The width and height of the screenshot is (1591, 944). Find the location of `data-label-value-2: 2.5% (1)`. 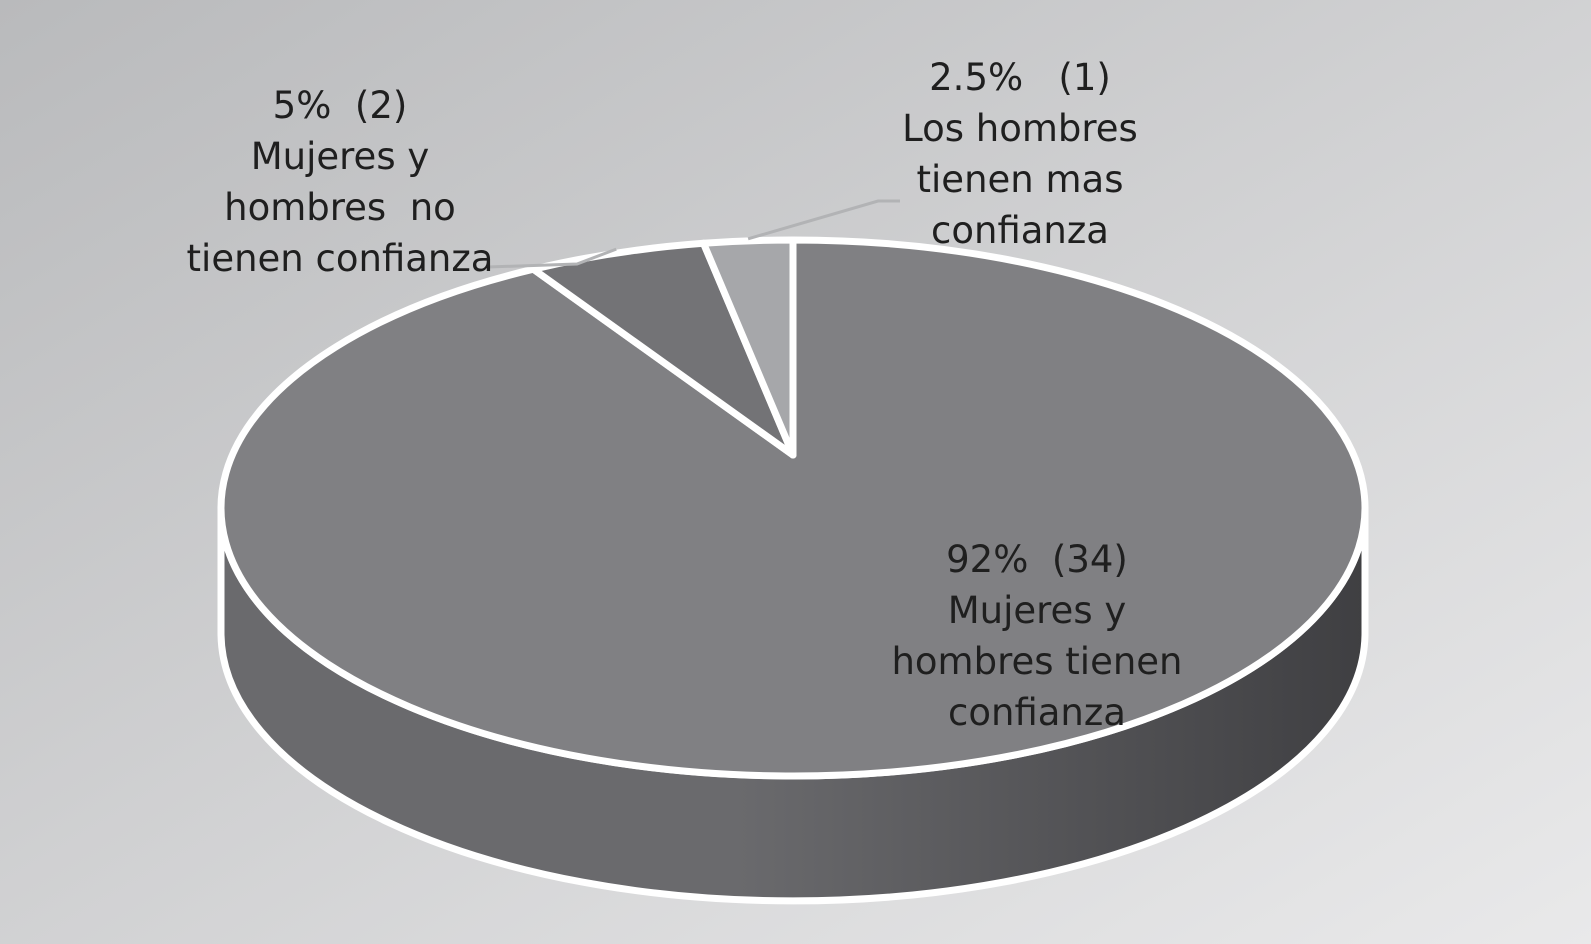

data-label-value-2: 2.5% (1) is located at coordinates (1020, 77).